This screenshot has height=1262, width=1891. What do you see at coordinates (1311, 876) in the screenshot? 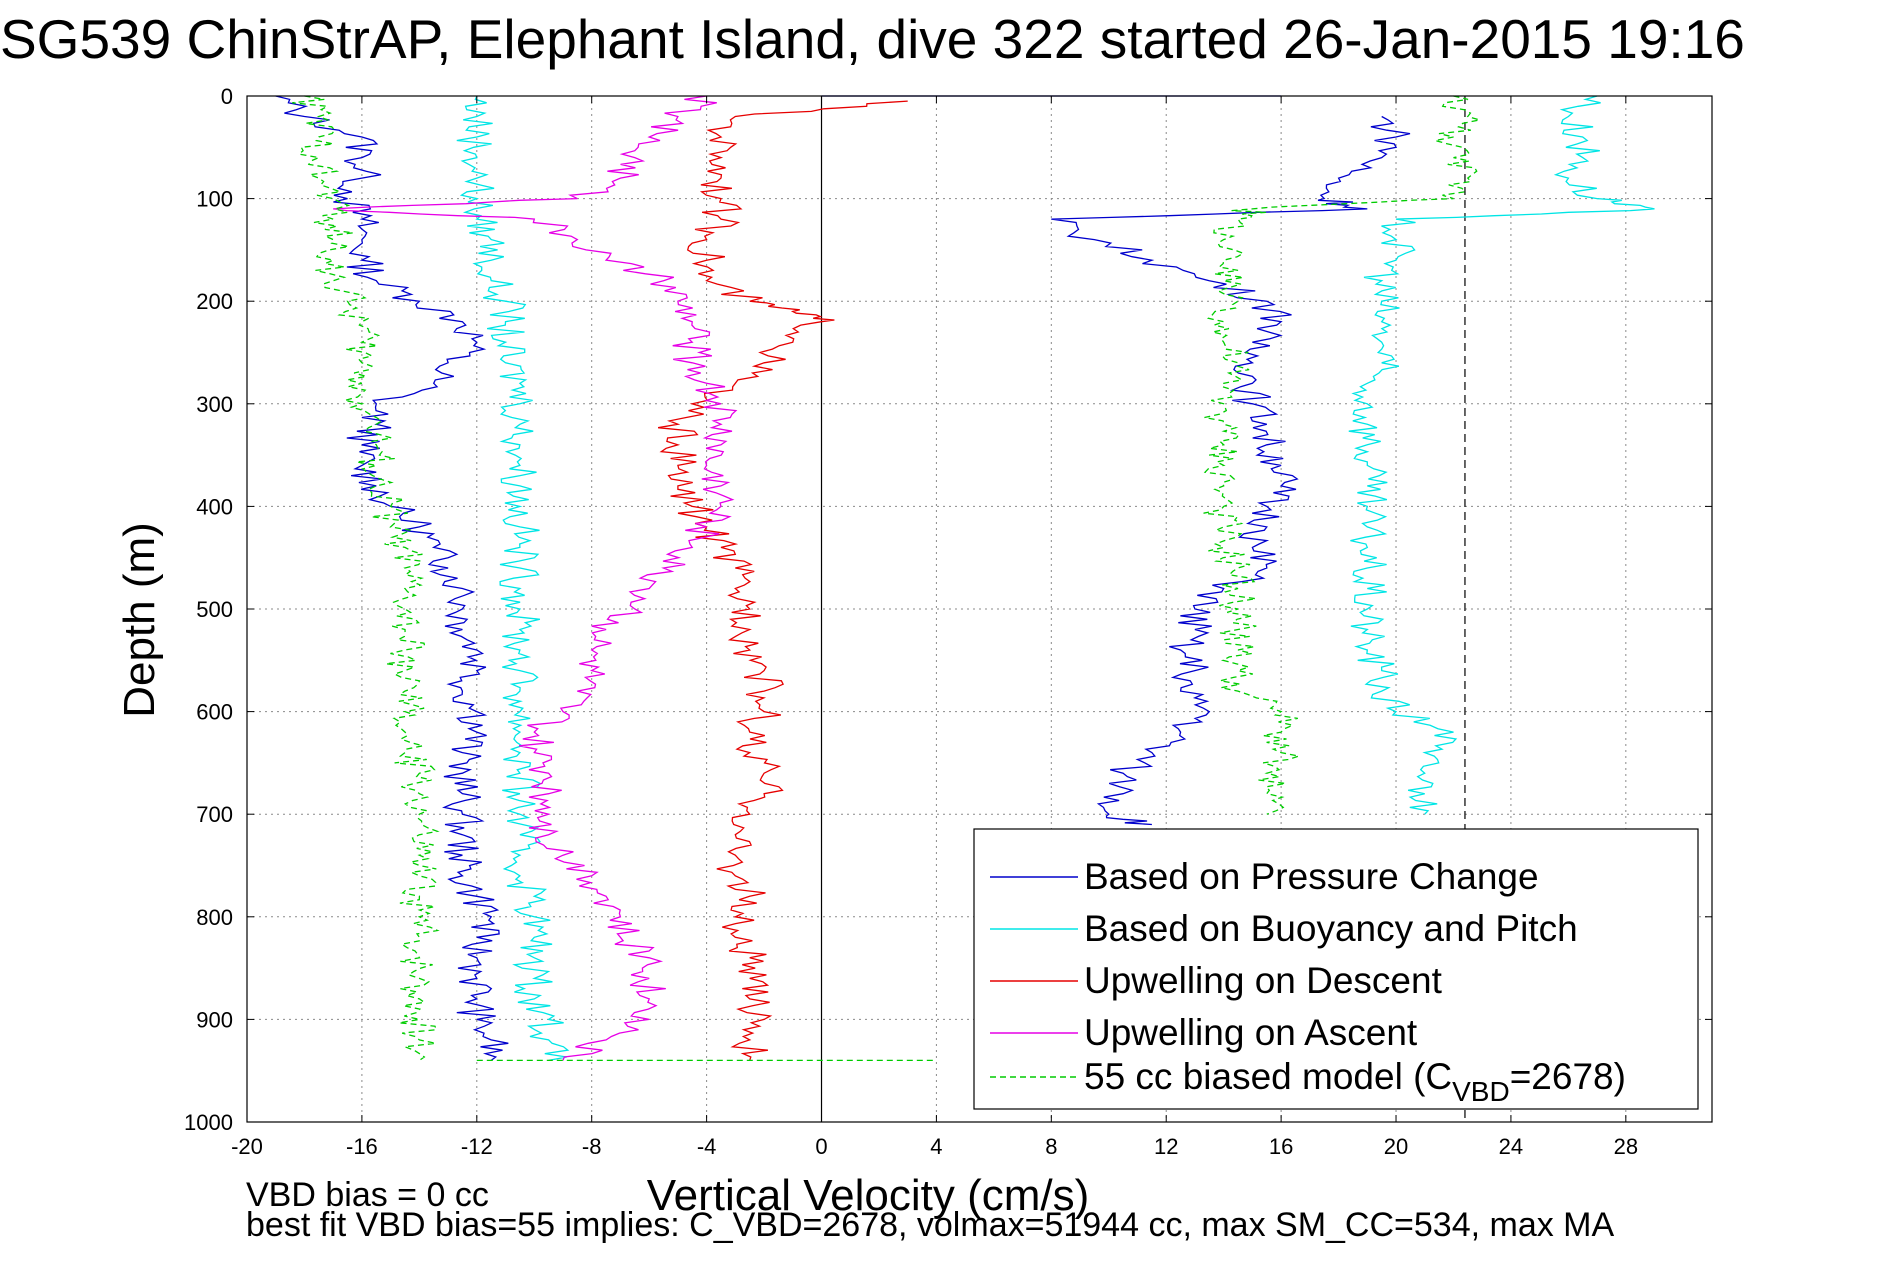
I see `legend-label: Based on Pressure Change` at bounding box center [1311, 876].